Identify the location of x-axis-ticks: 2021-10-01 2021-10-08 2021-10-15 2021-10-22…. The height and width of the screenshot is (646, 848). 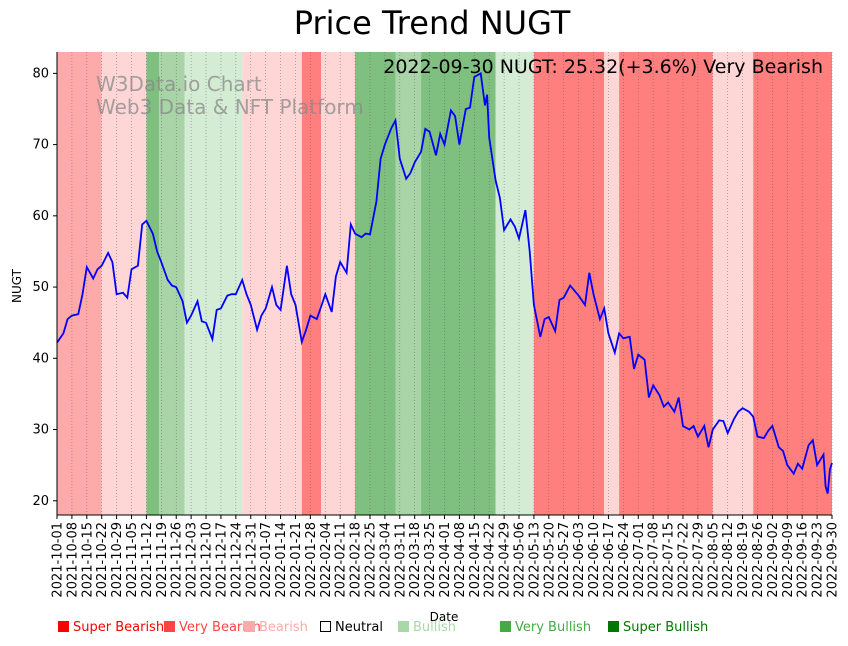
(446, 556).